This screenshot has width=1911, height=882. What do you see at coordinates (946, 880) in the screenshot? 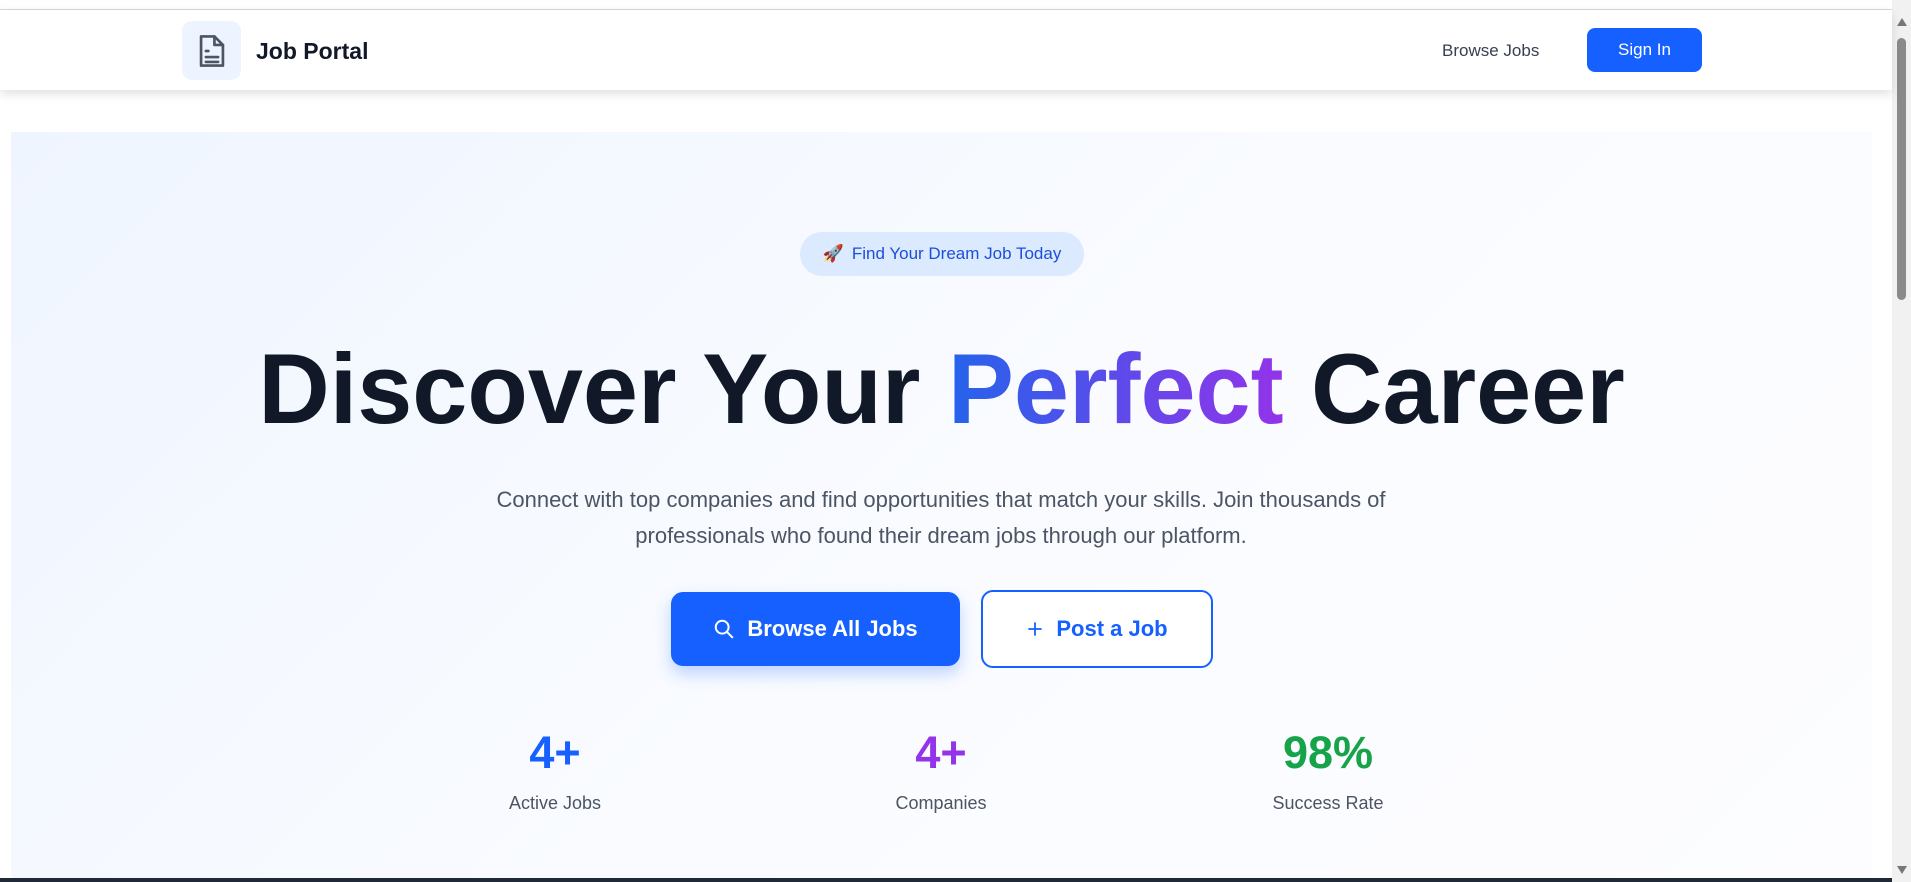
I see `page-bottom-edge` at bounding box center [946, 880].